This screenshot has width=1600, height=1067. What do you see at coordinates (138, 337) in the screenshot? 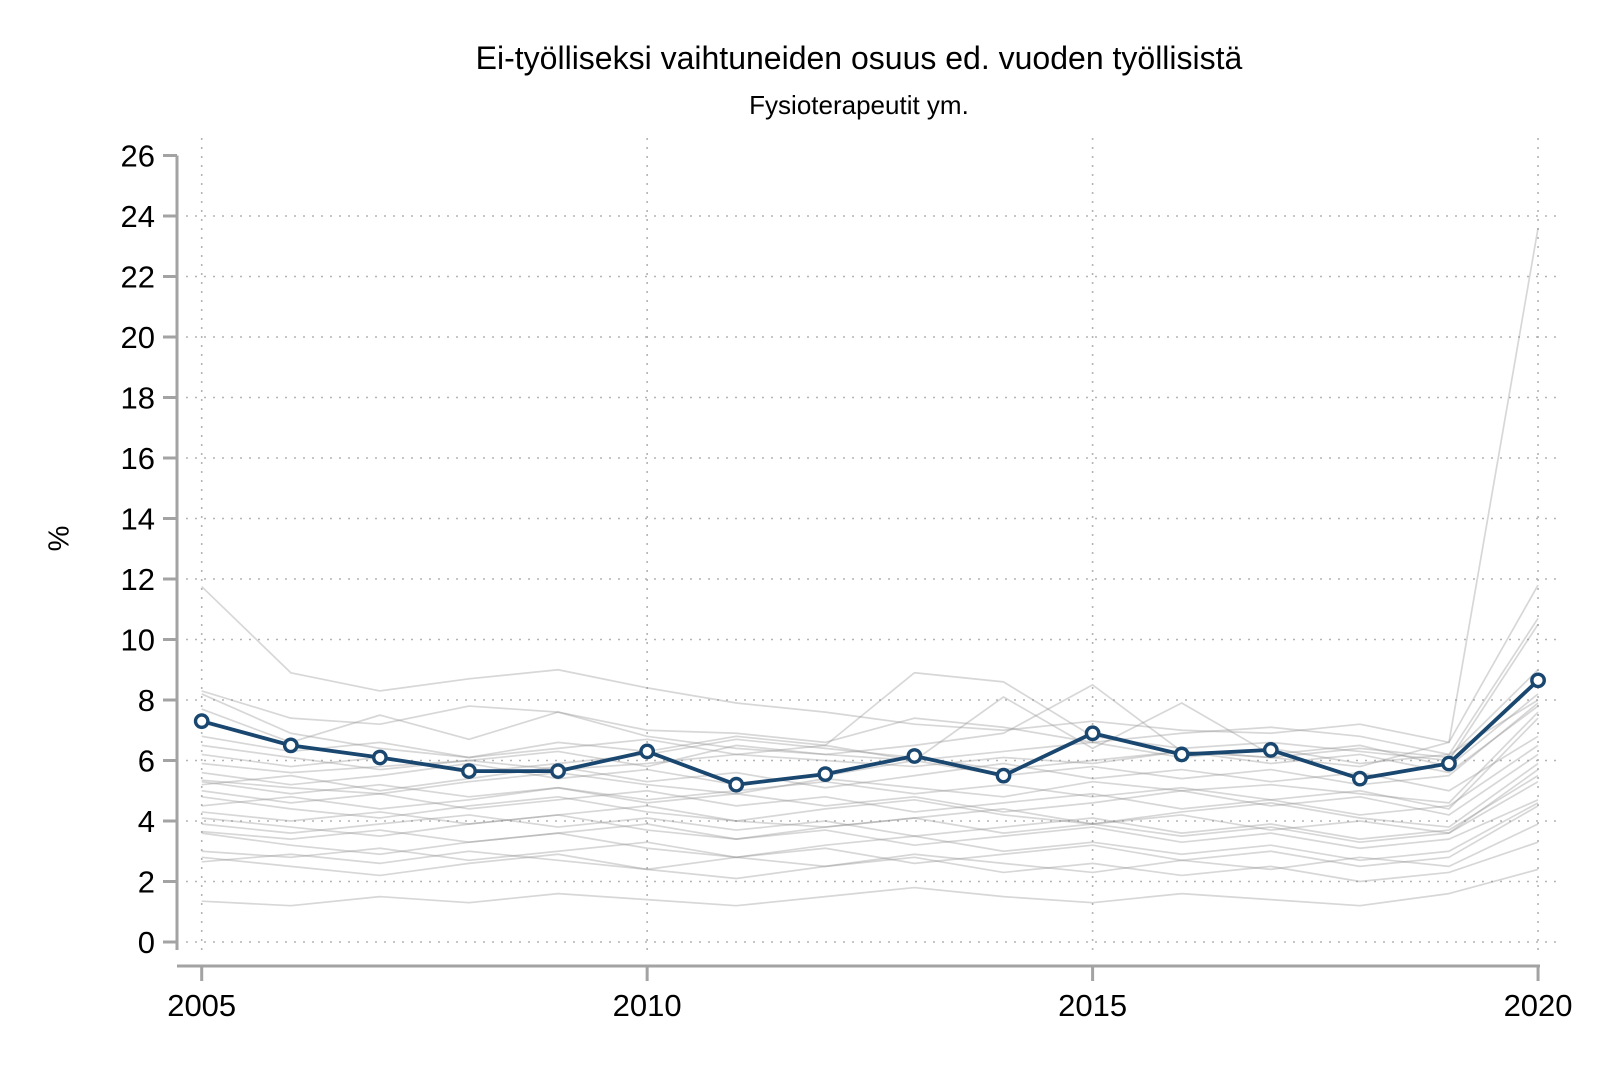
I see `y-tick-label: 20` at bounding box center [138, 337].